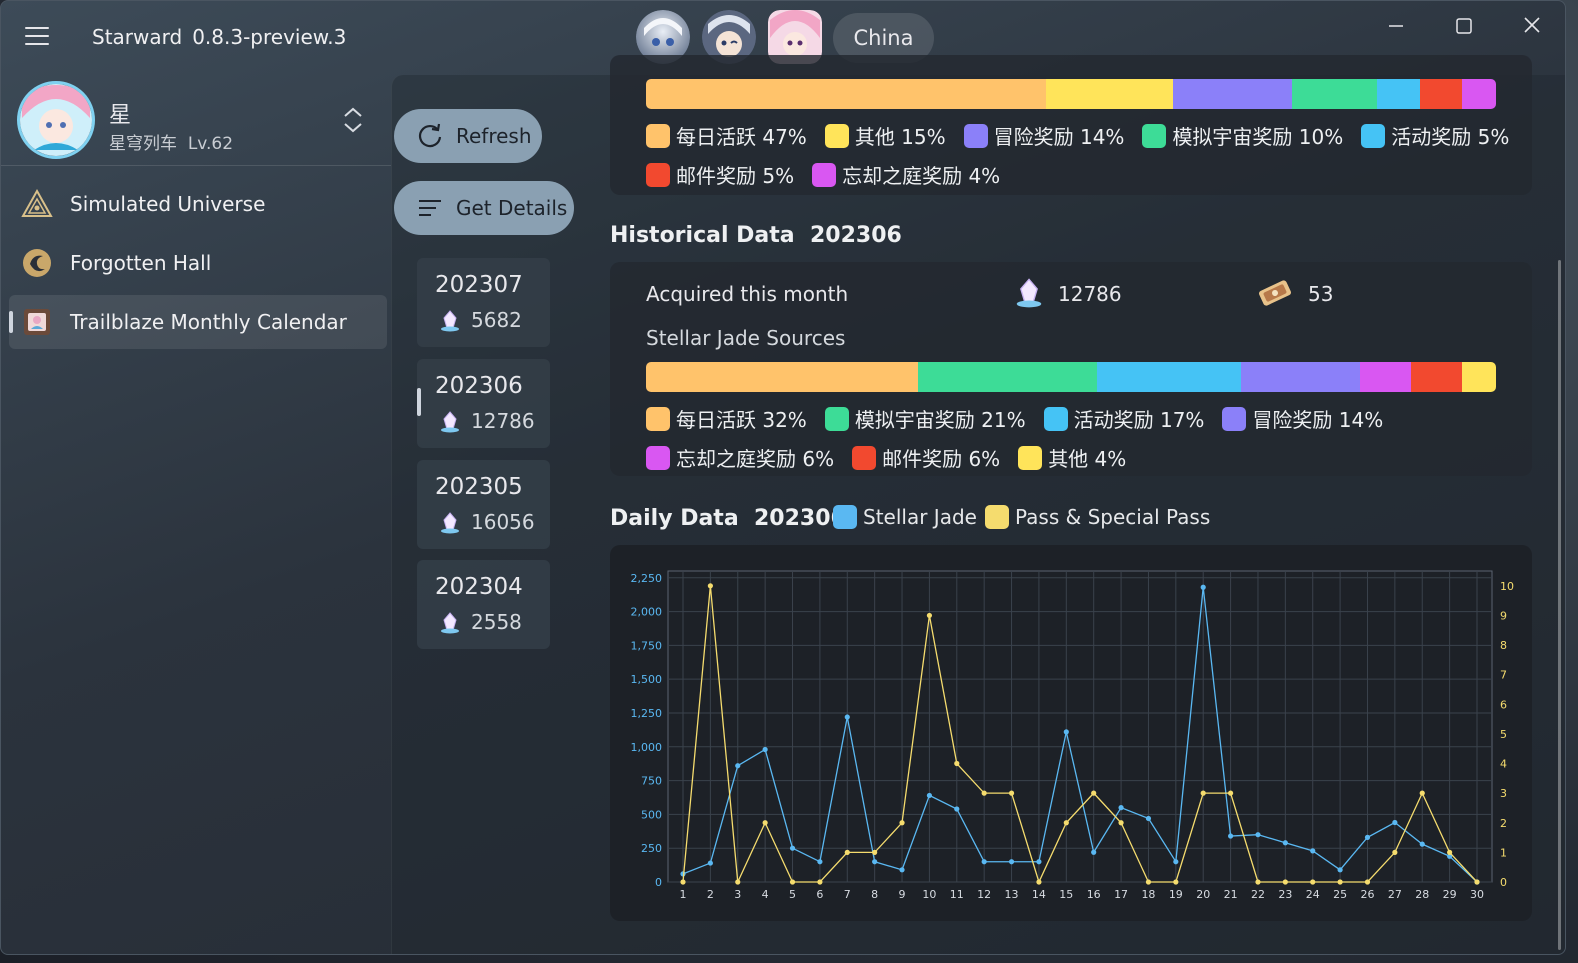 The width and height of the screenshot is (1578, 963). I want to click on account-name: 星, so click(120, 115).